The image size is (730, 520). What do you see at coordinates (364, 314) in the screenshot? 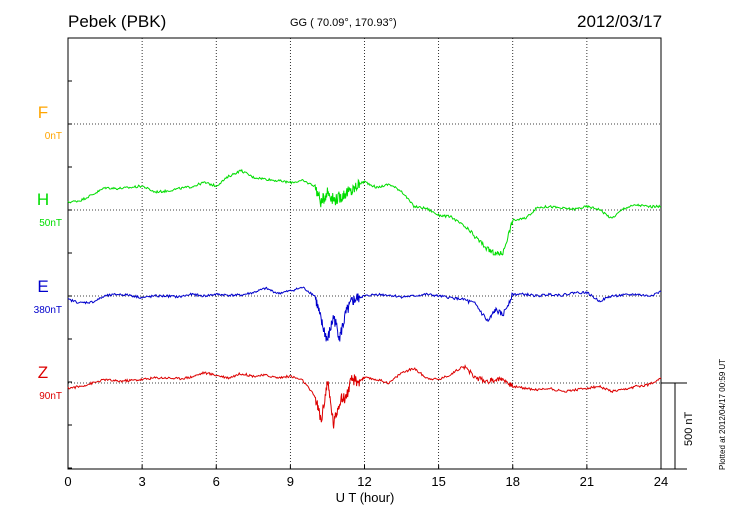
I see `series-line-e` at bounding box center [364, 314].